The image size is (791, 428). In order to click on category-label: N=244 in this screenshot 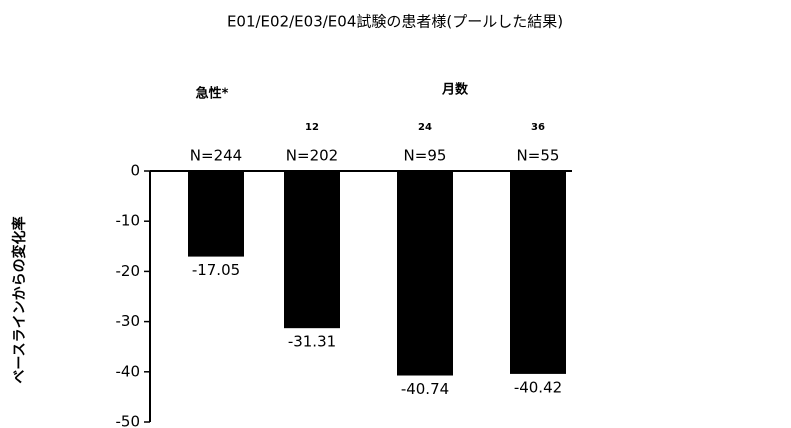, I will do `click(216, 156)`.